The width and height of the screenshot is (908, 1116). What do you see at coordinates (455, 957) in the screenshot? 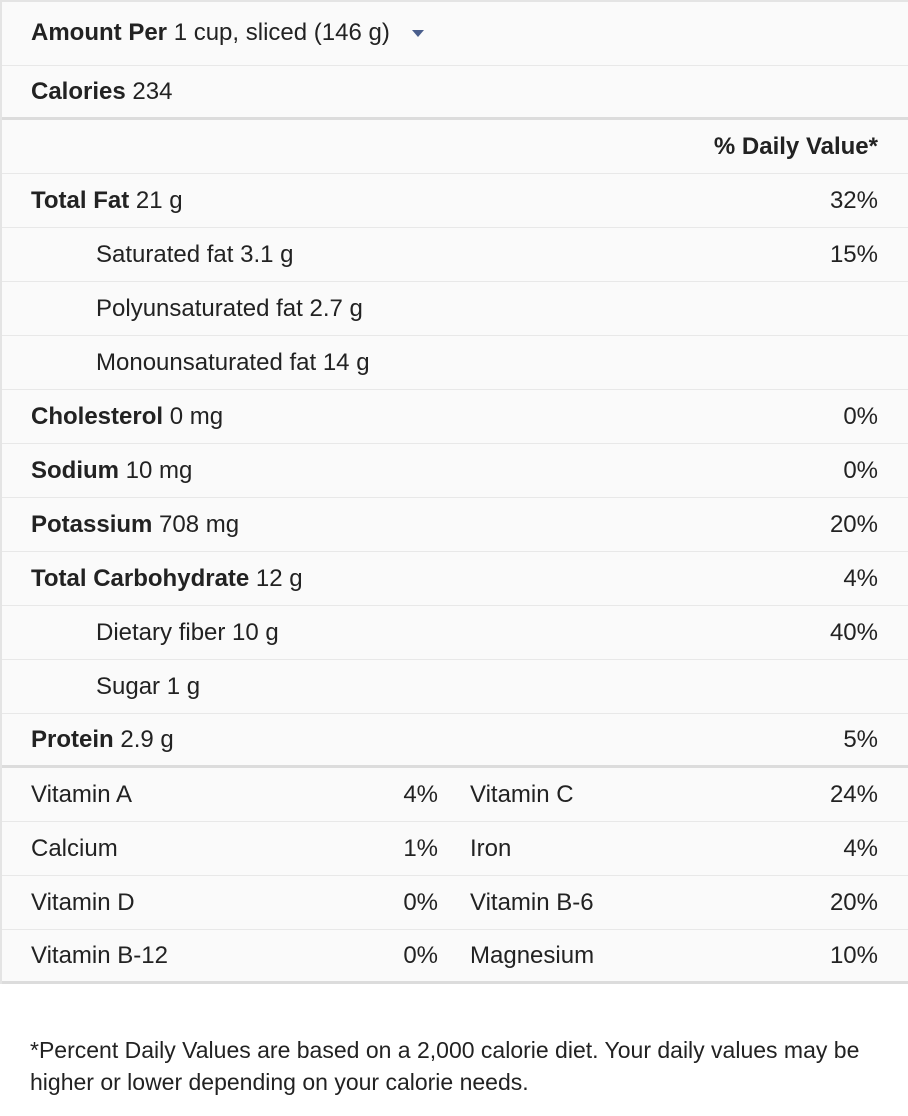
I see `vitamin-row: Vitamin B-12 0% Magnesium 10%` at bounding box center [455, 957].